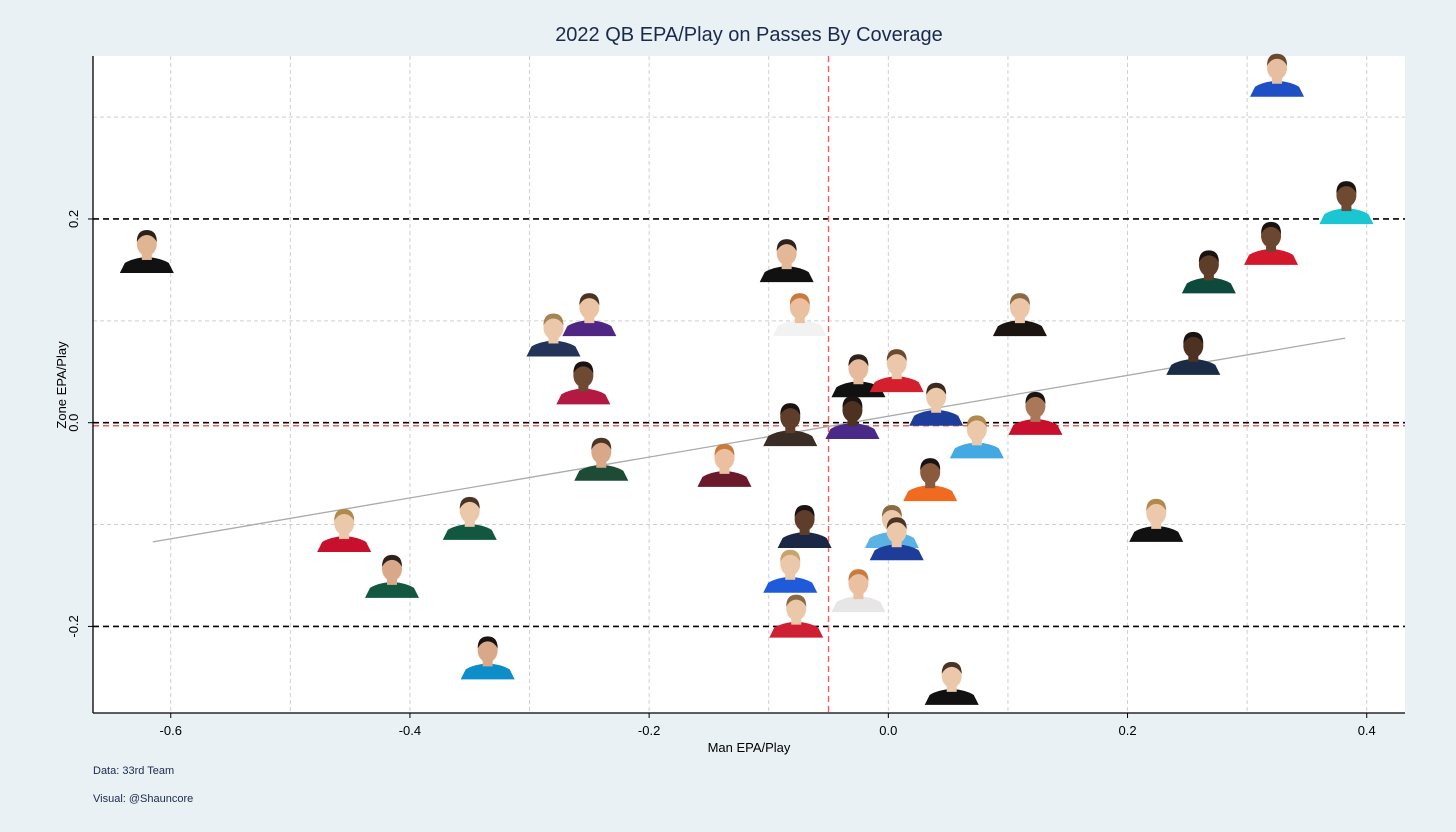 The image size is (1456, 832). I want to click on y-tick-label: -0.2, so click(73, 626).